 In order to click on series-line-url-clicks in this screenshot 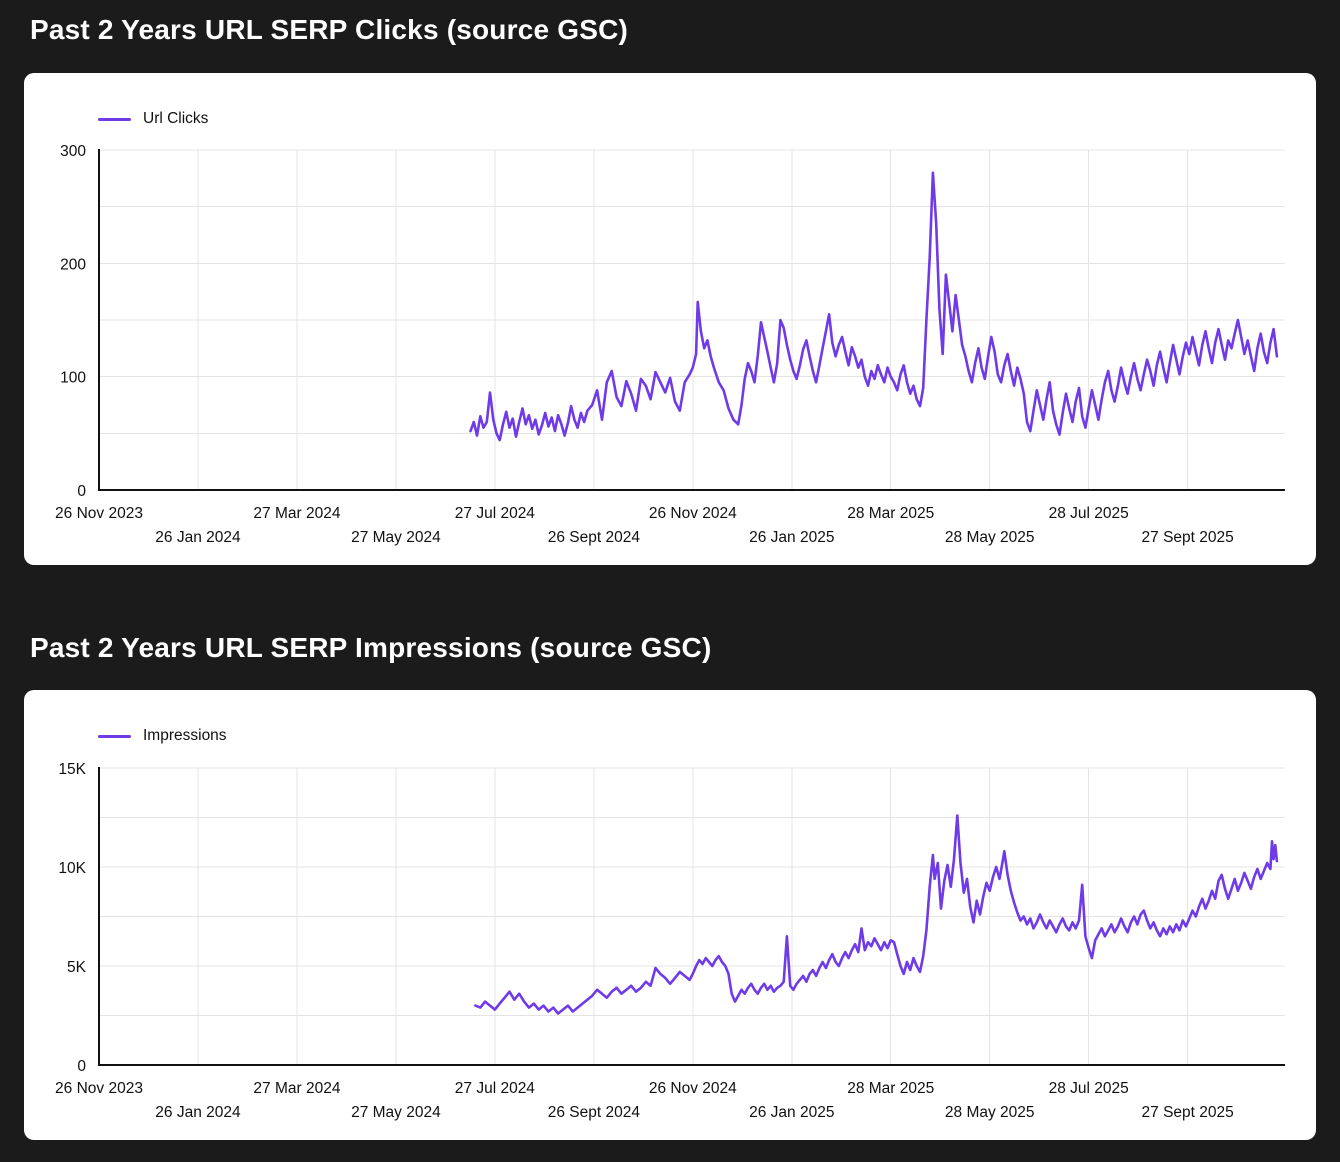, I will do `click(874, 306)`.